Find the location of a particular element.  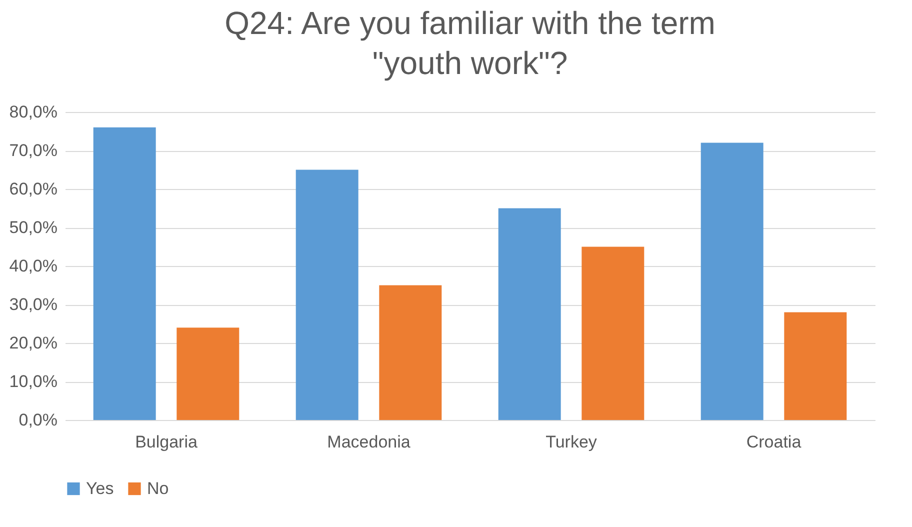

legend-label: No is located at coordinates (158, 488).